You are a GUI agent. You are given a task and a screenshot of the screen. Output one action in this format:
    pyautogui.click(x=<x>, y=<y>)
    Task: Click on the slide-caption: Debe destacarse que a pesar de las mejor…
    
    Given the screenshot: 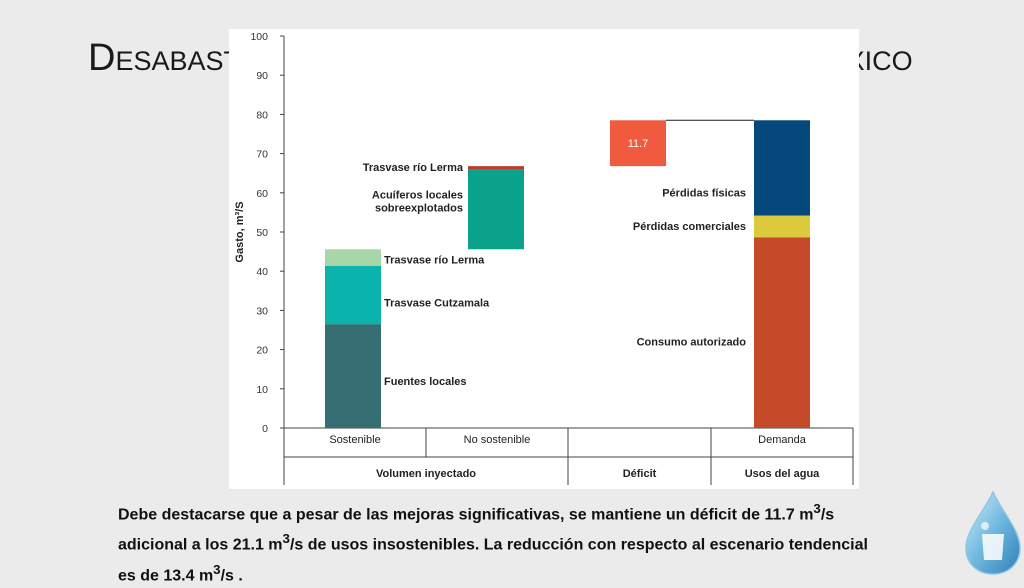 What is the action you would take?
    pyautogui.click(x=503, y=542)
    